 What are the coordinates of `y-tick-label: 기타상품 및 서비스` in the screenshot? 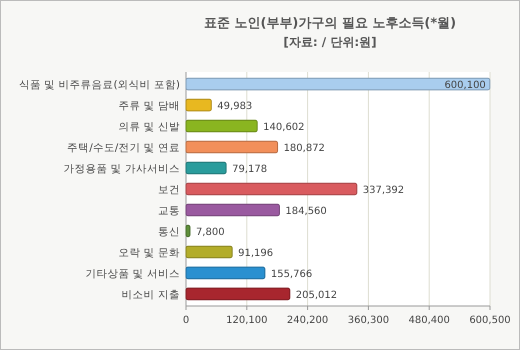 It's located at (132, 274).